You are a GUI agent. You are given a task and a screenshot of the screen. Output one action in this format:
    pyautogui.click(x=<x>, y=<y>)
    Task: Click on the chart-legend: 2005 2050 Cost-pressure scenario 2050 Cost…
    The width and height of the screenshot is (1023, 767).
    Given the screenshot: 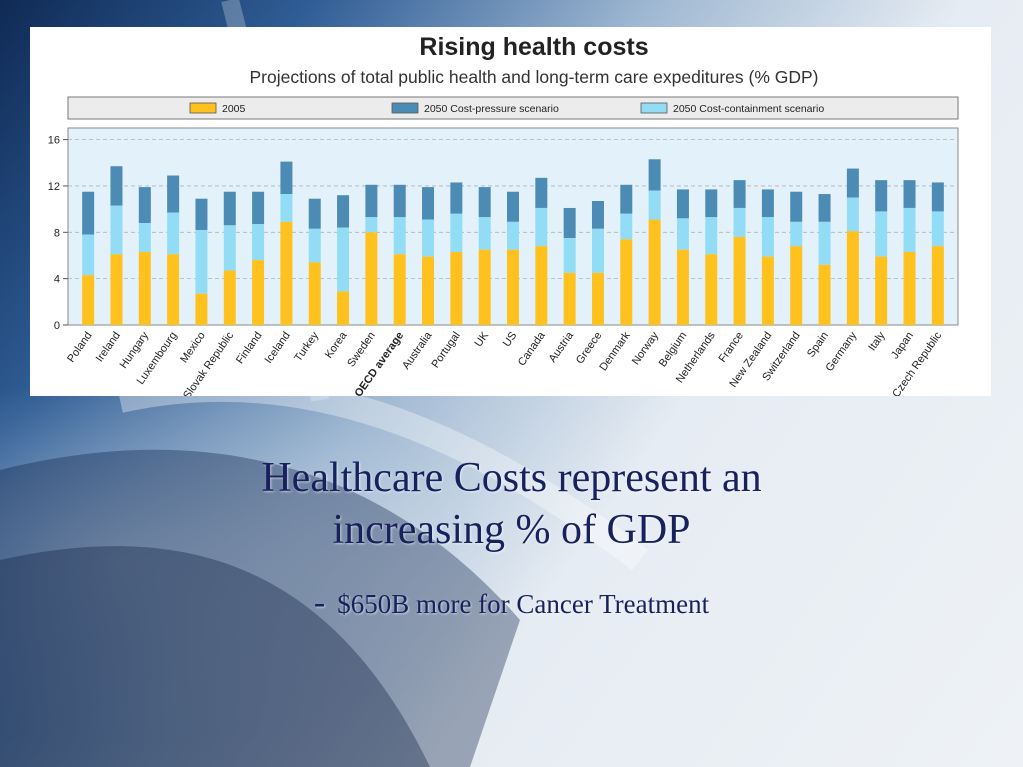 What is the action you would take?
    pyautogui.click(x=513, y=108)
    